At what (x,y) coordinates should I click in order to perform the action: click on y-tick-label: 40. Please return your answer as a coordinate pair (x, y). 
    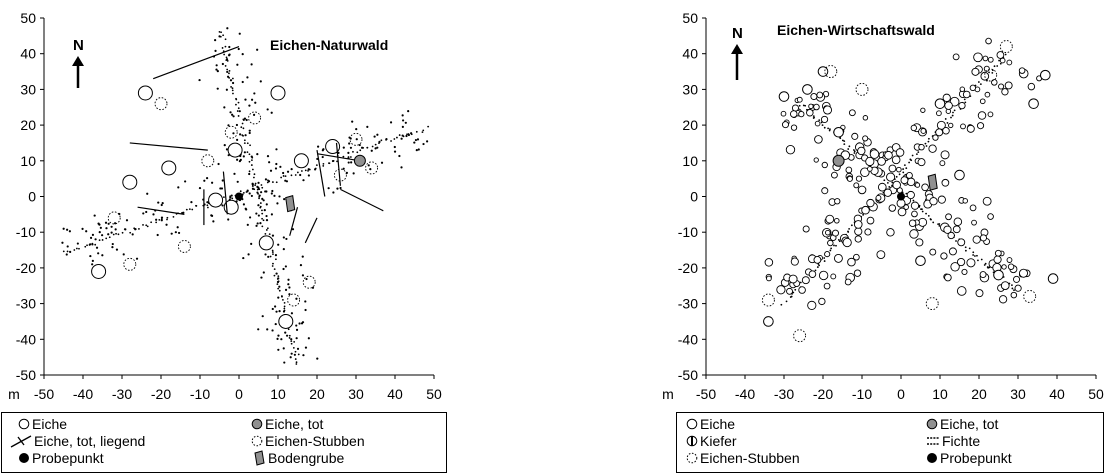
    Looking at the image, I should click on (28, 54).